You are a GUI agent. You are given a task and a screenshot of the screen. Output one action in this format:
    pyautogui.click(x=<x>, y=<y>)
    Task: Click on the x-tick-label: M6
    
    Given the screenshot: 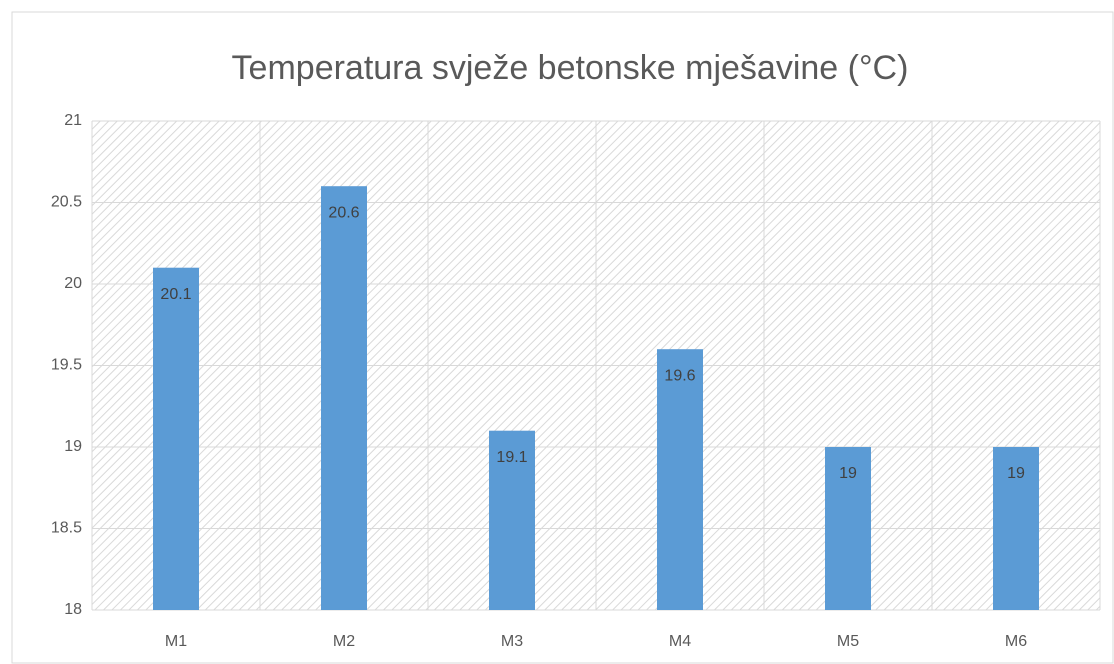 What is the action you would take?
    pyautogui.click(x=1016, y=641)
    